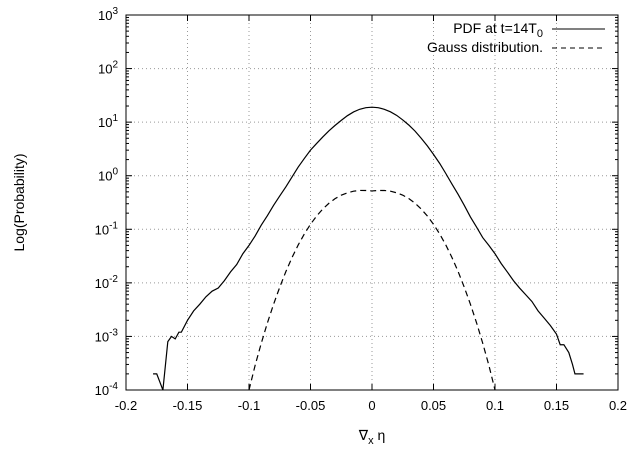 The image size is (632, 451). I want to click on x-tick-label: -0.2, so click(126, 405).